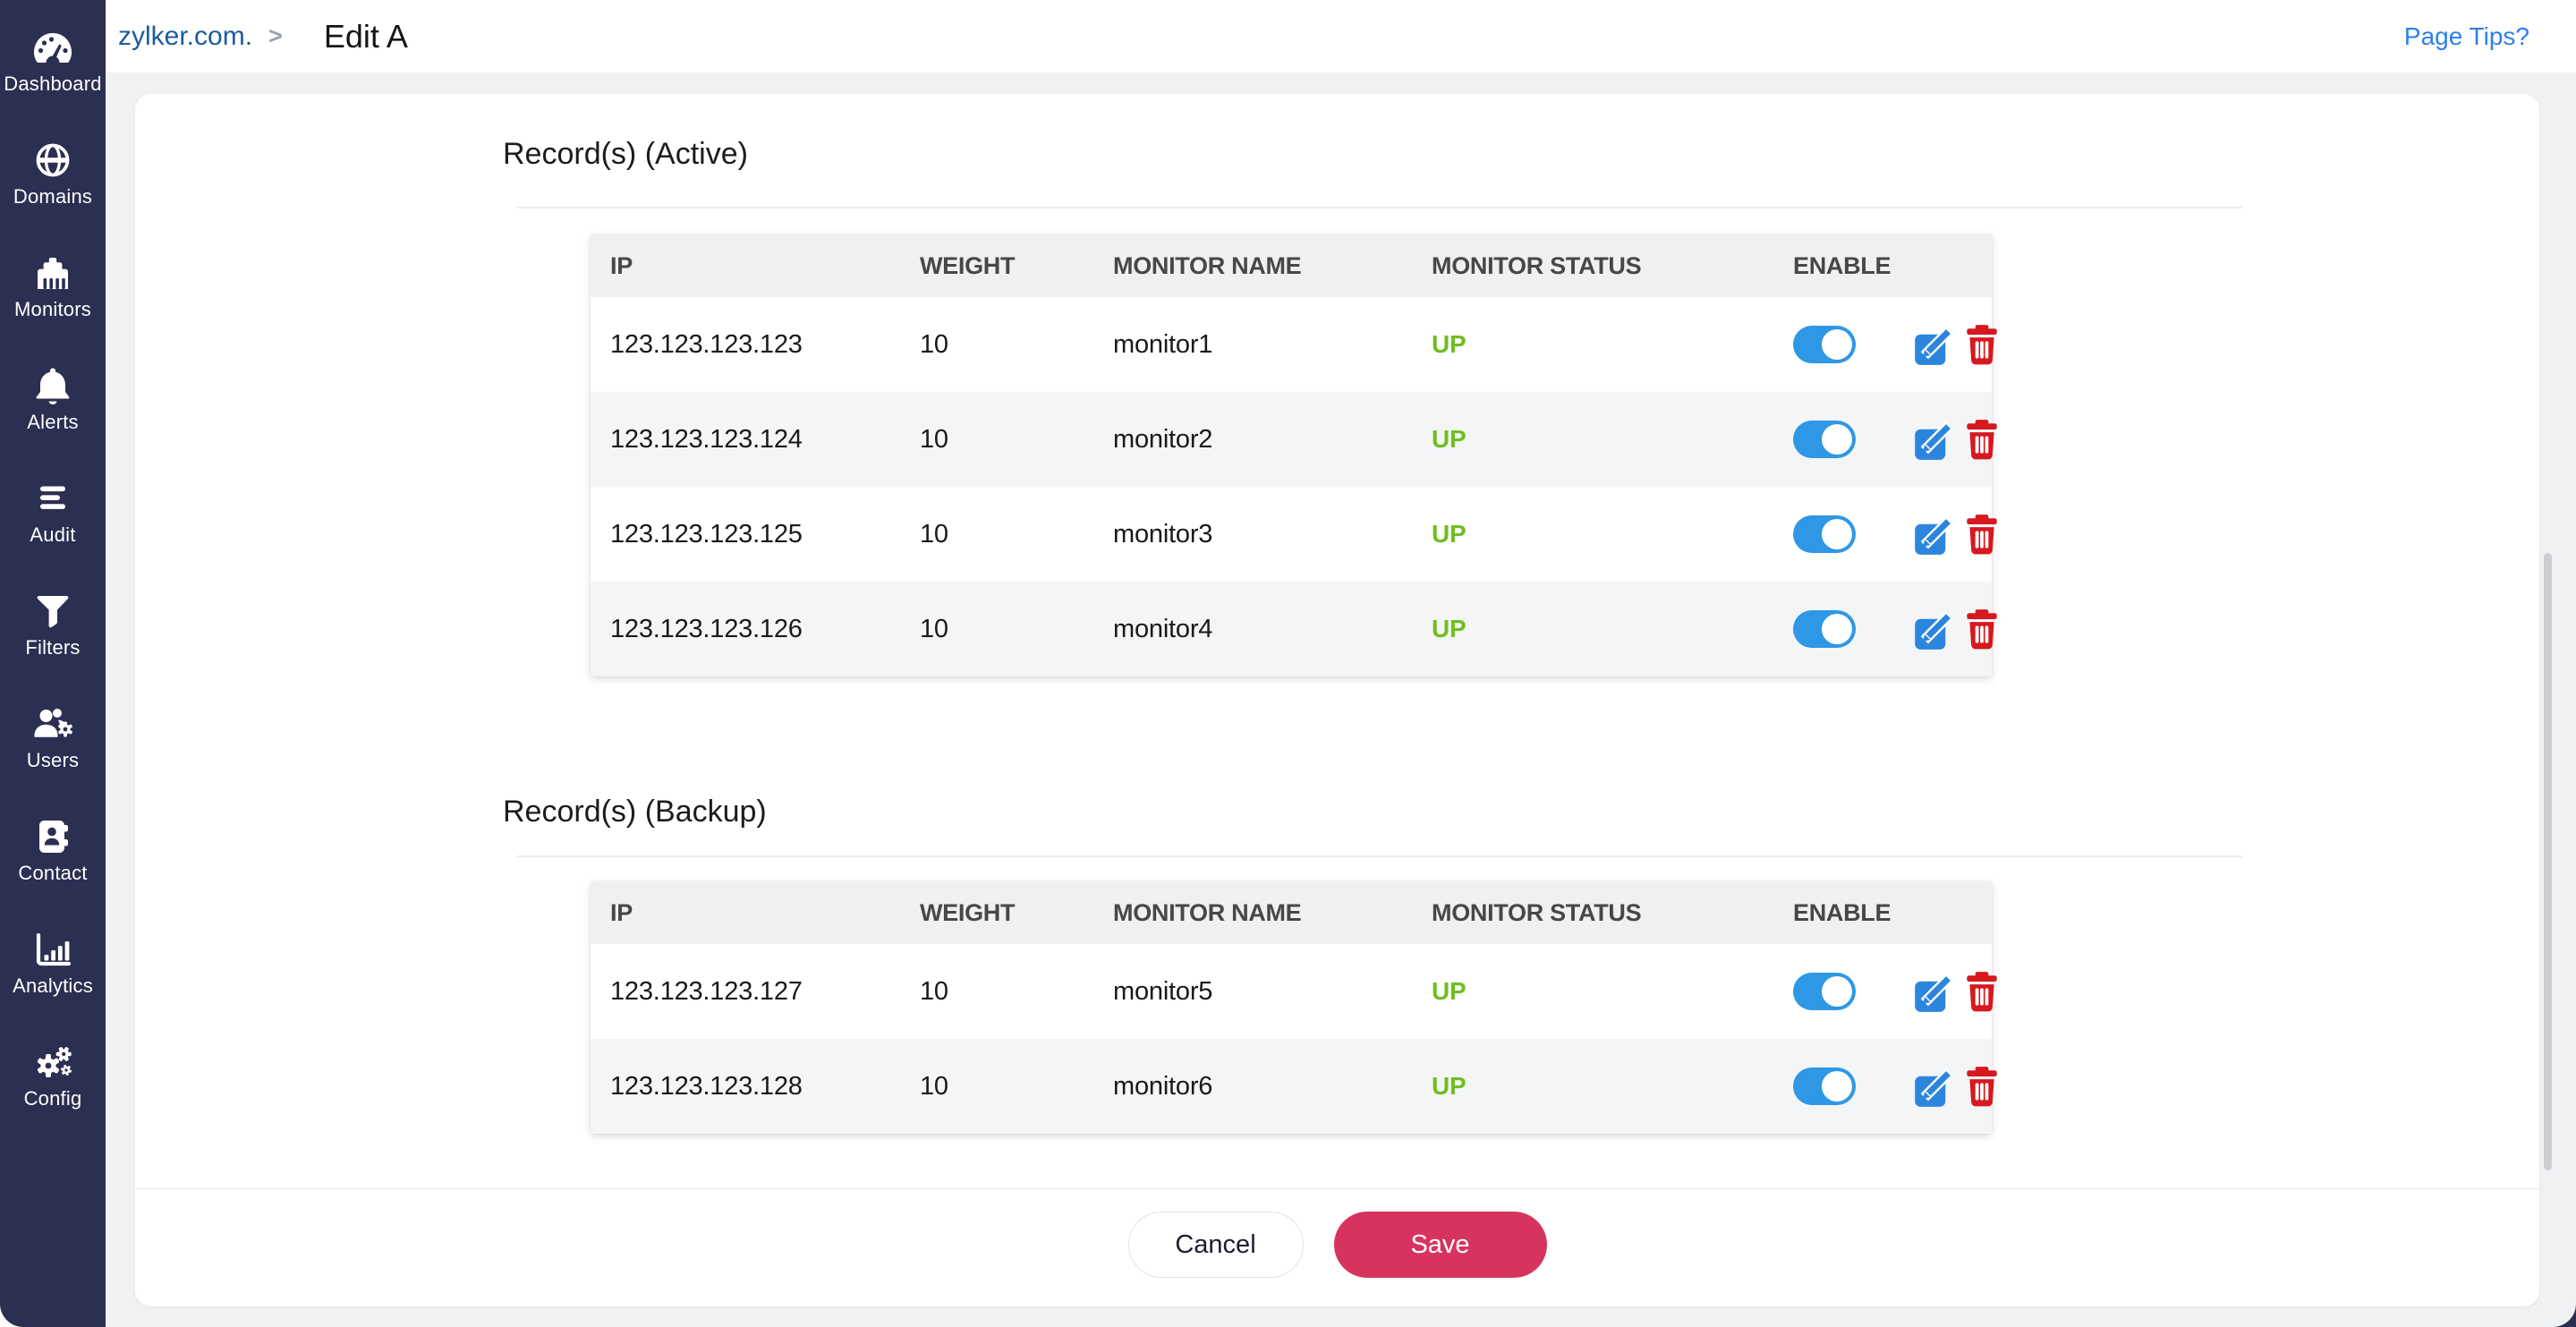  What do you see at coordinates (1337, 1188) in the screenshot?
I see `footer-divider` at bounding box center [1337, 1188].